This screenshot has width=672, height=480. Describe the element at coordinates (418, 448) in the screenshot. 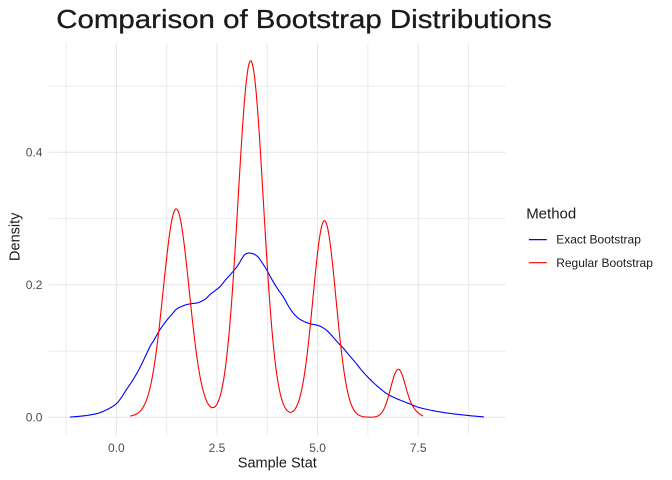

I see `svg-text: 7.5` at that location.